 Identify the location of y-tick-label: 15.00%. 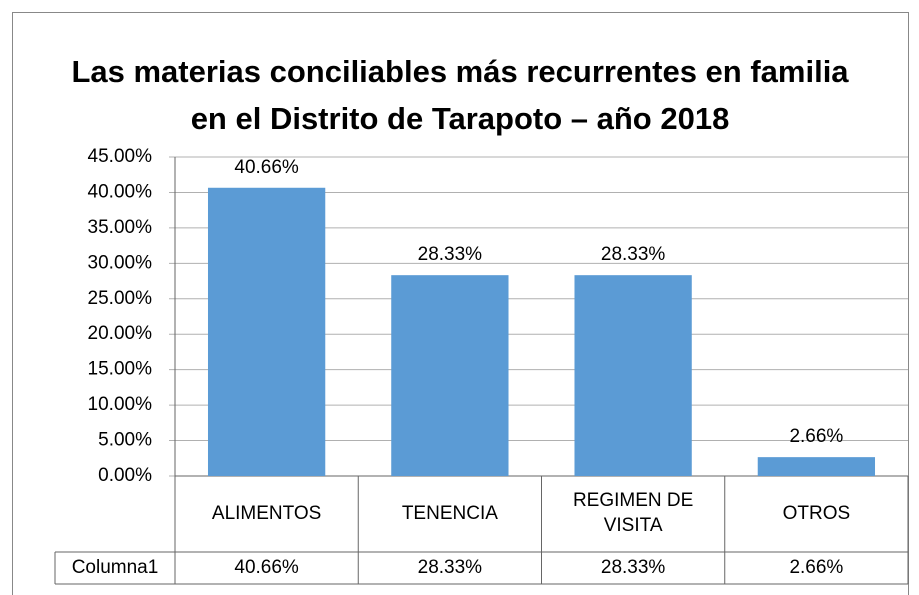
(120, 369).